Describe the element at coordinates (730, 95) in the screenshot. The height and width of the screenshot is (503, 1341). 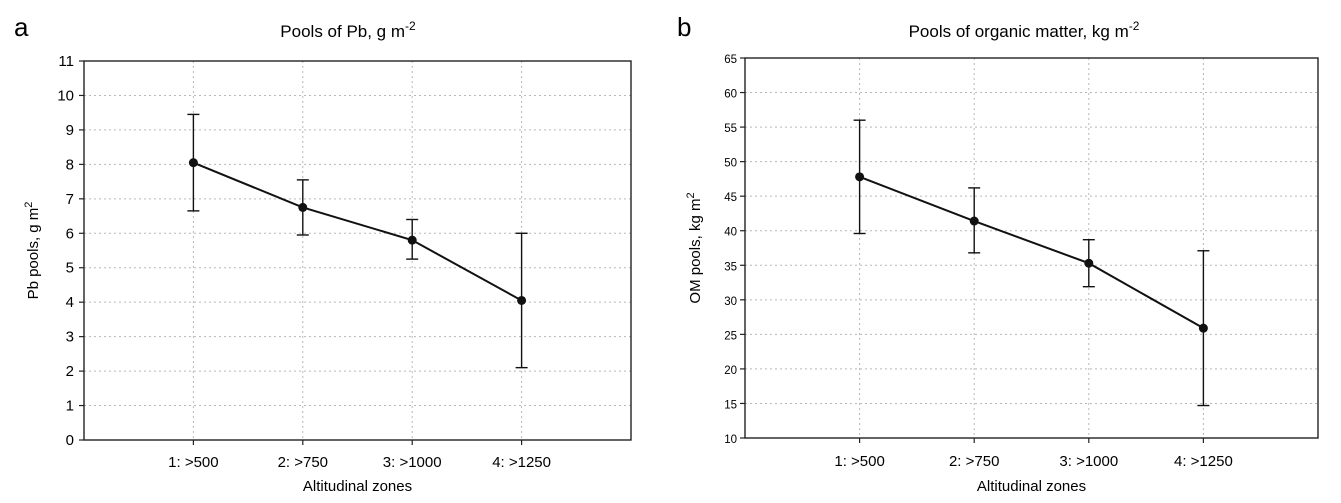
I see `y-tick-label: 60` at that location.